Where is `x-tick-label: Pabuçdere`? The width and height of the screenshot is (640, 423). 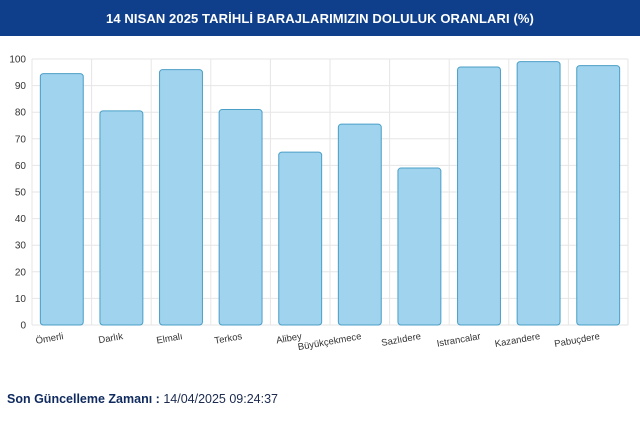
x-tick-label: Pabuçdere is located at coordinates (577, 340).